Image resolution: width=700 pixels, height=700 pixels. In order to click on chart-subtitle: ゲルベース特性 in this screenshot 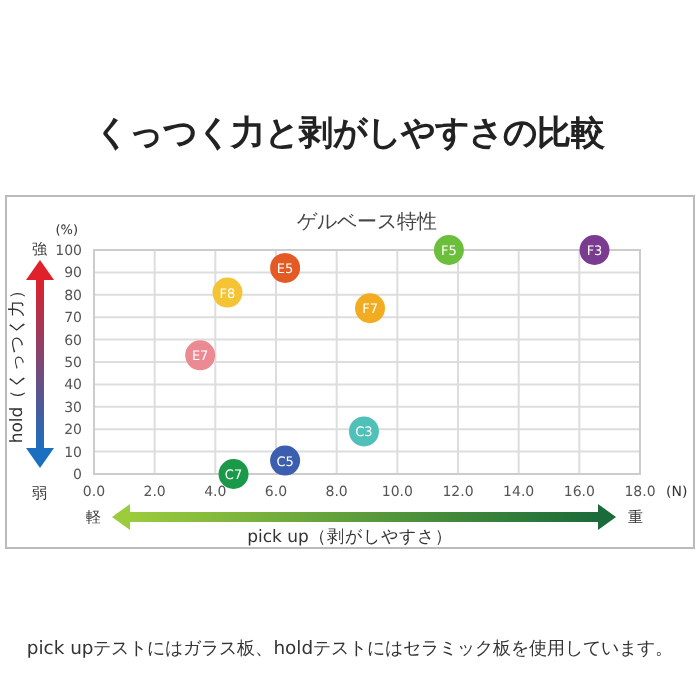, I will do `click(367, 222)`.